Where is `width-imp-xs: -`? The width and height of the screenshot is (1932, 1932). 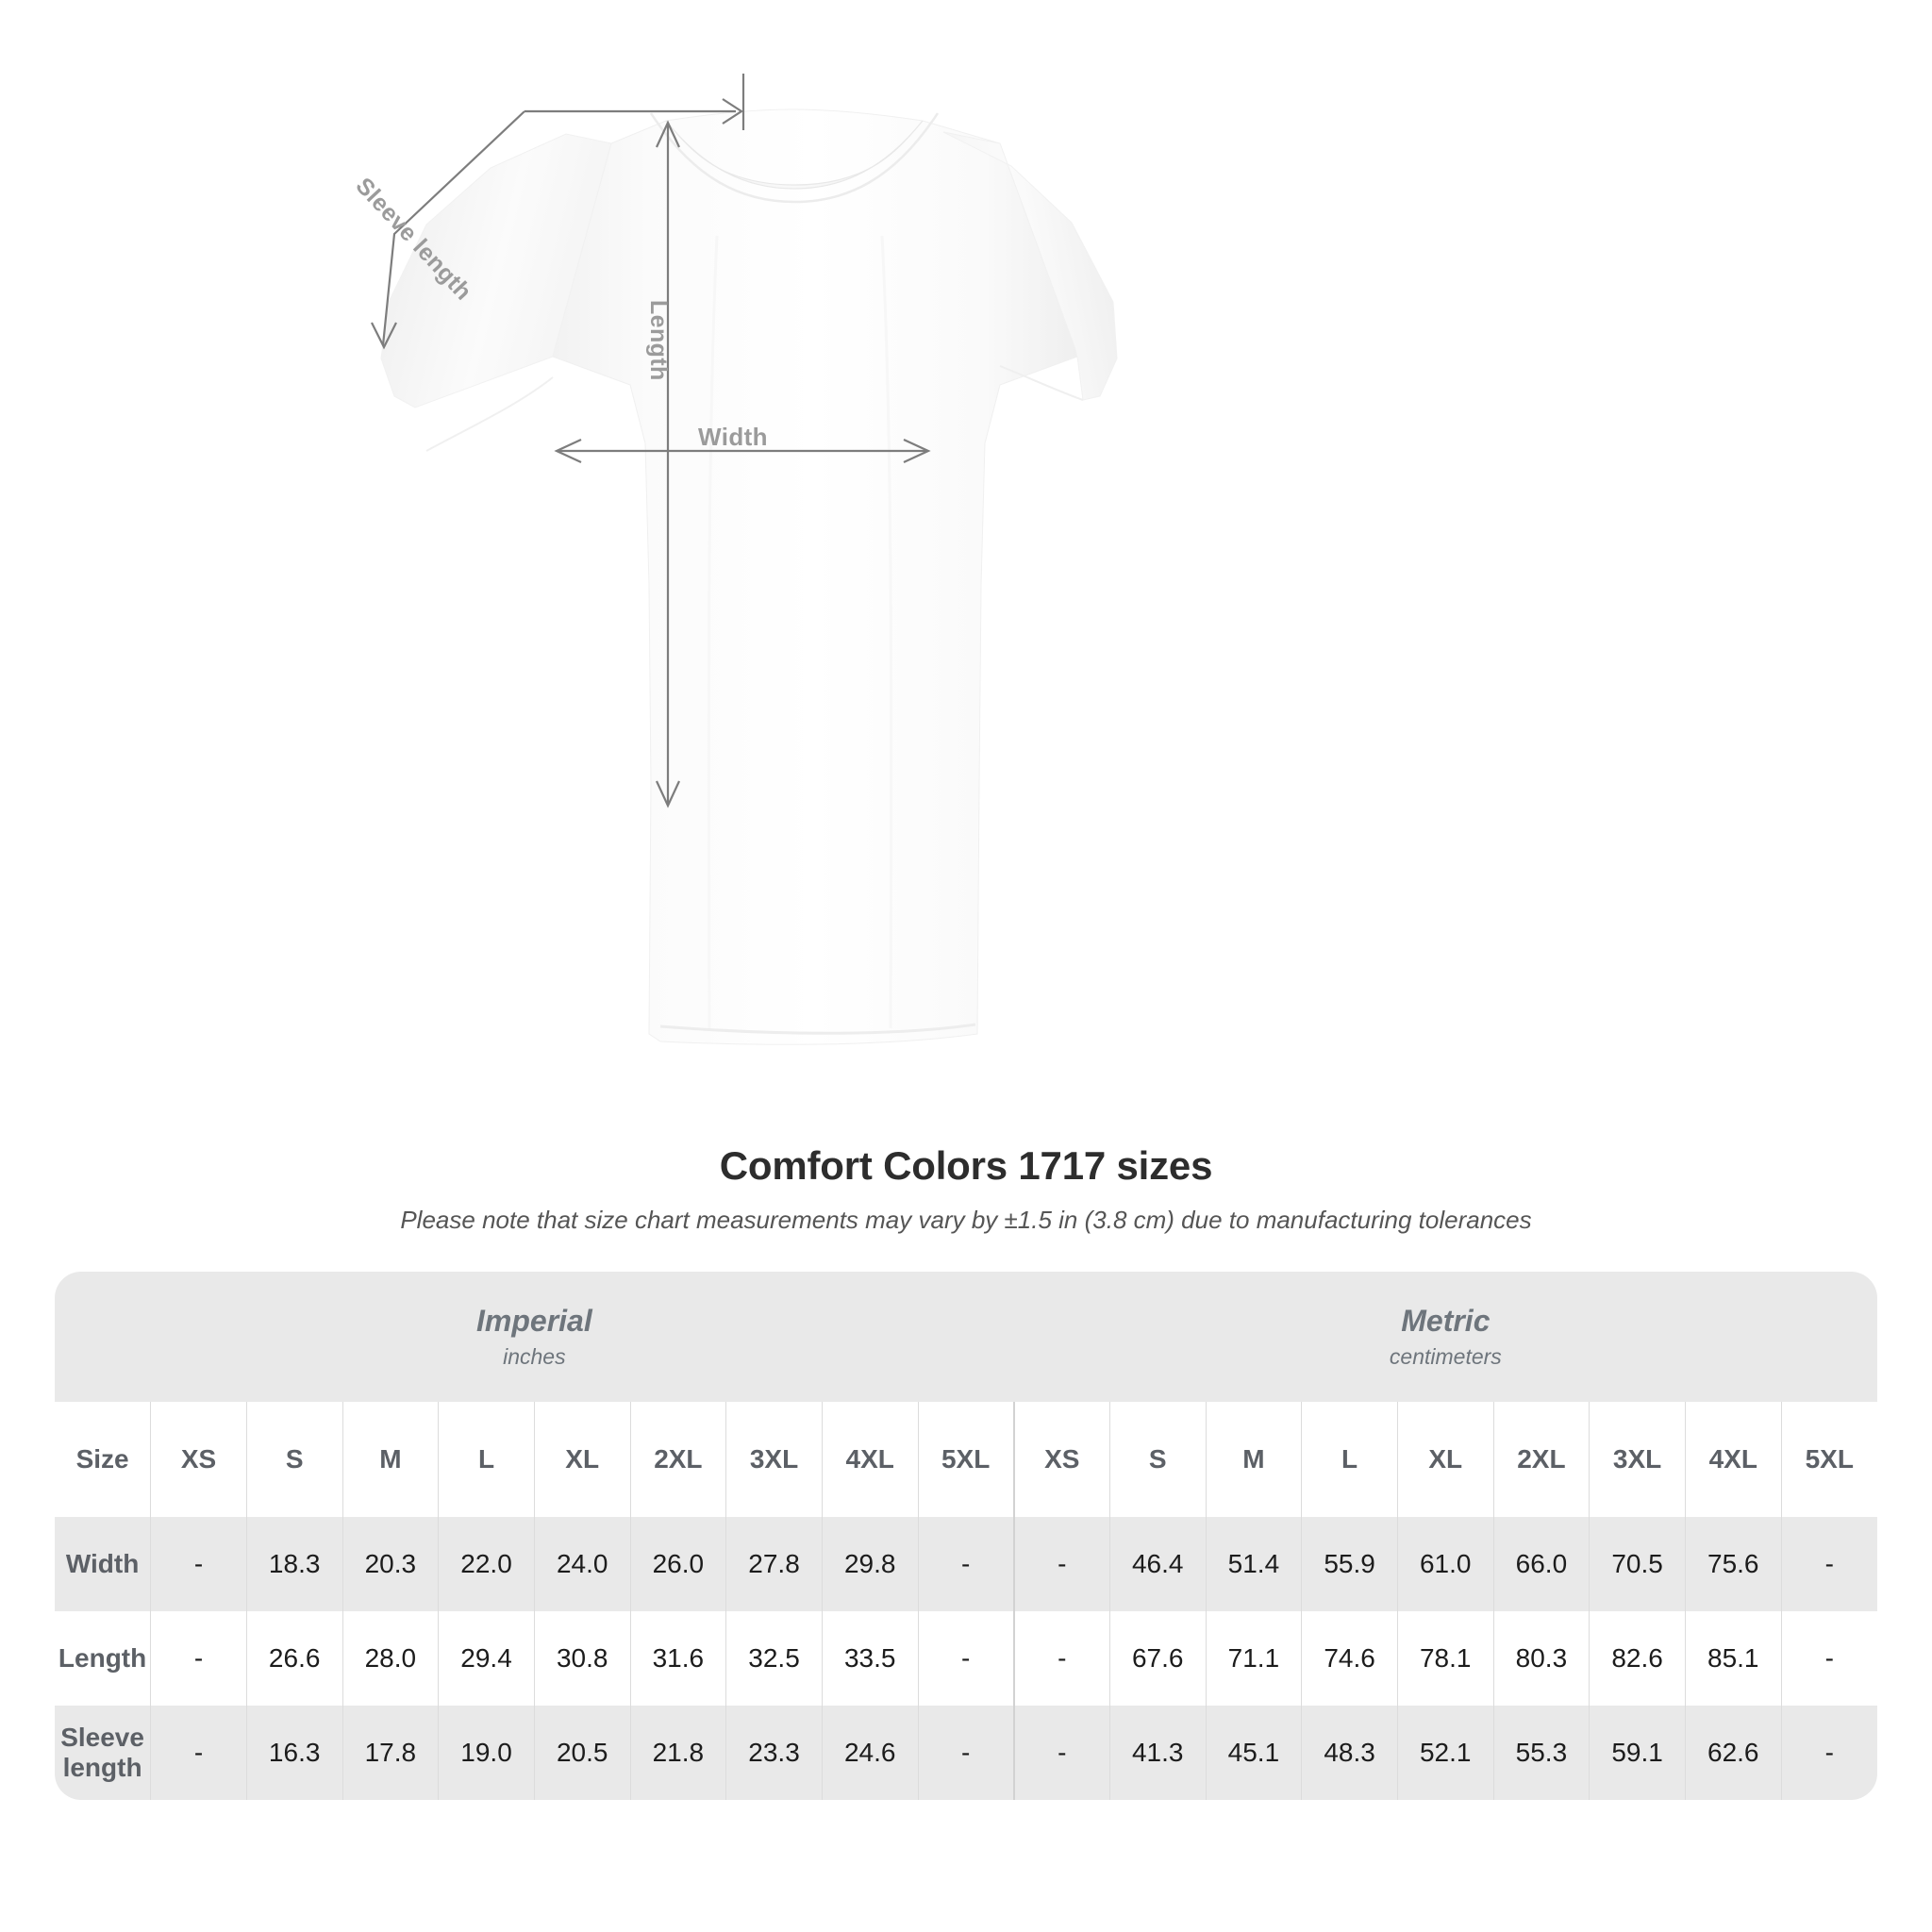
width-imp-xs: - is located at coordinates (198, 1564).